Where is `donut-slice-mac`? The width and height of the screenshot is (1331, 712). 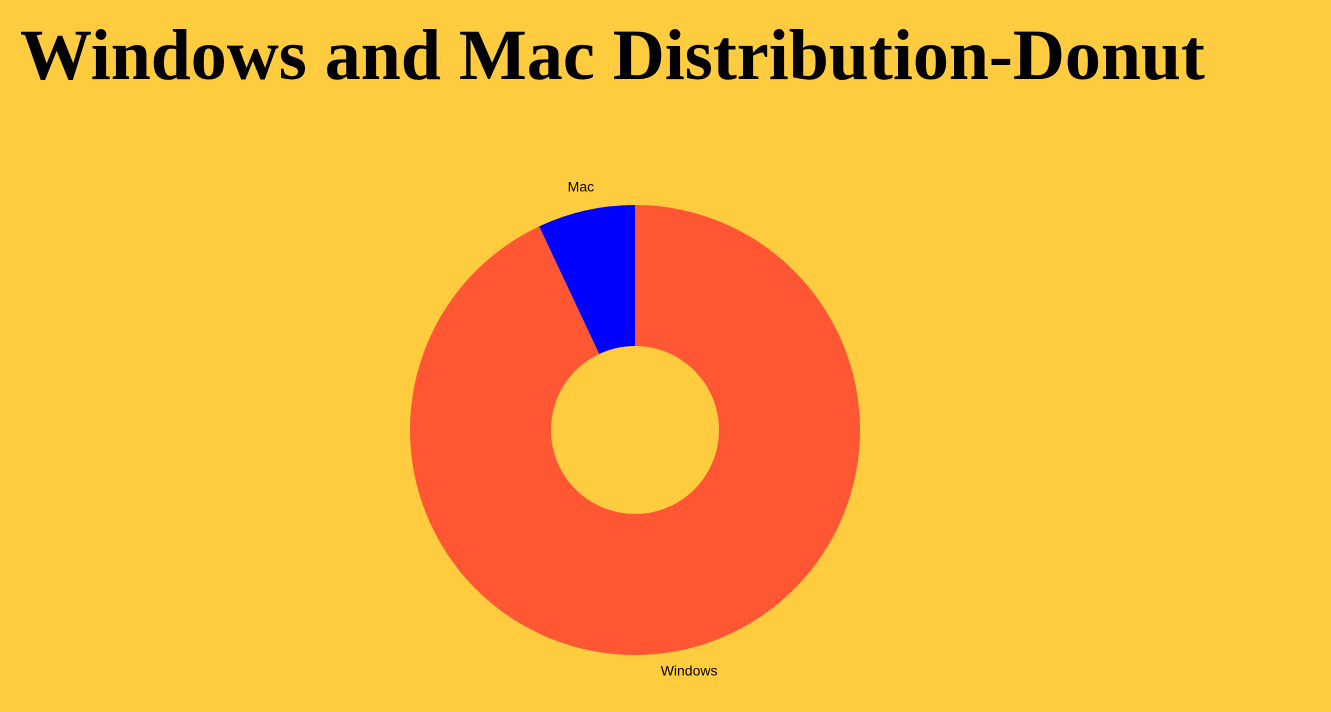
donut-slice-mac is located at coordinates (587, 279).